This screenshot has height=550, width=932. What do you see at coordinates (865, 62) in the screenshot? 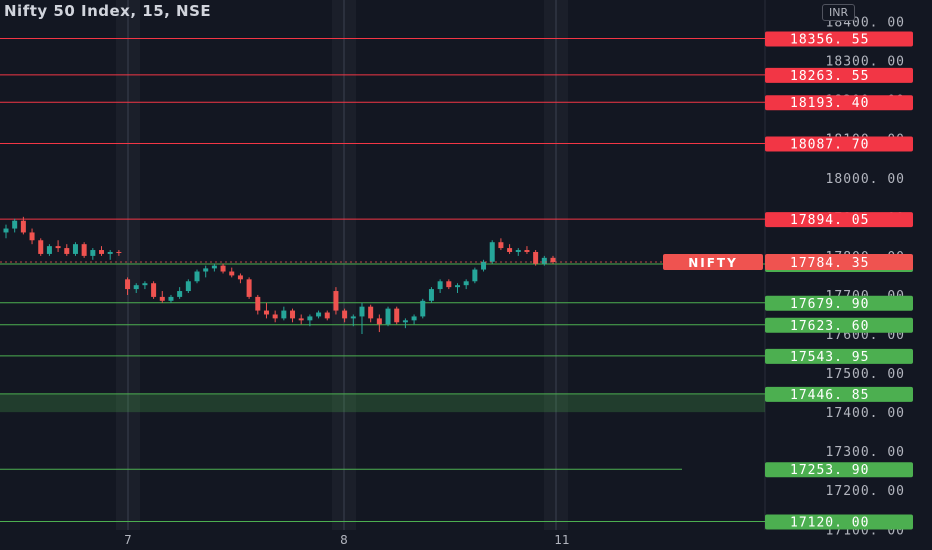
I see `y-axis-tick-label: 18300. 00` at bounding box center [865, 62].